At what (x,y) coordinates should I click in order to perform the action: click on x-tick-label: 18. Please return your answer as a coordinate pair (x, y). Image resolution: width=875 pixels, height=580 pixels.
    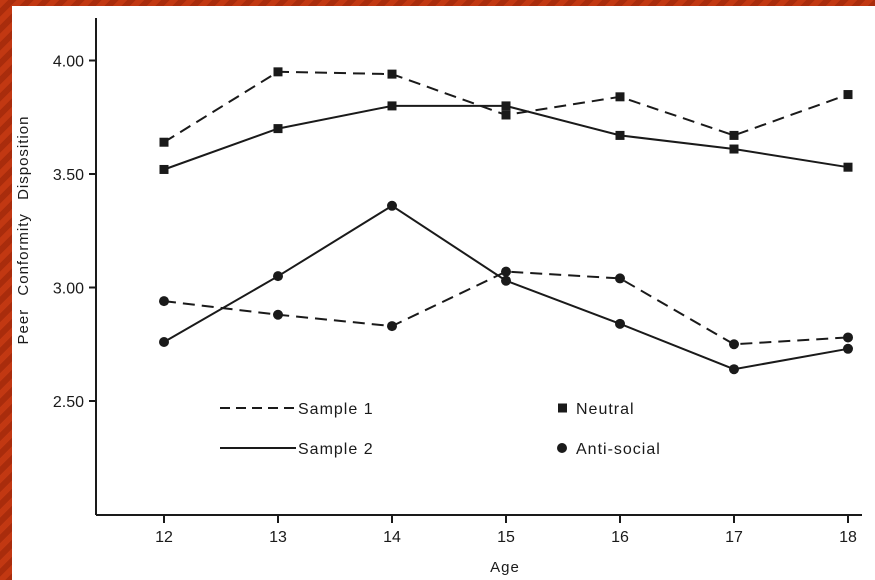
    Looking at the image, I should click on (848, 537).